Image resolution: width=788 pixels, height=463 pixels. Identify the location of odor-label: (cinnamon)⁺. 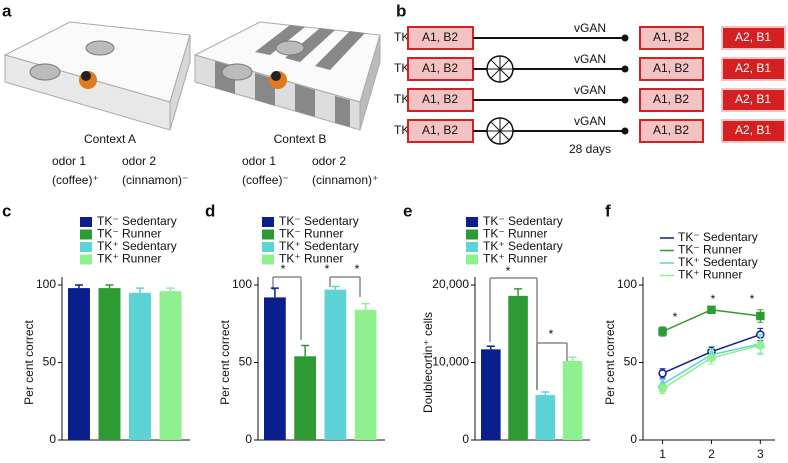
(345, 180).